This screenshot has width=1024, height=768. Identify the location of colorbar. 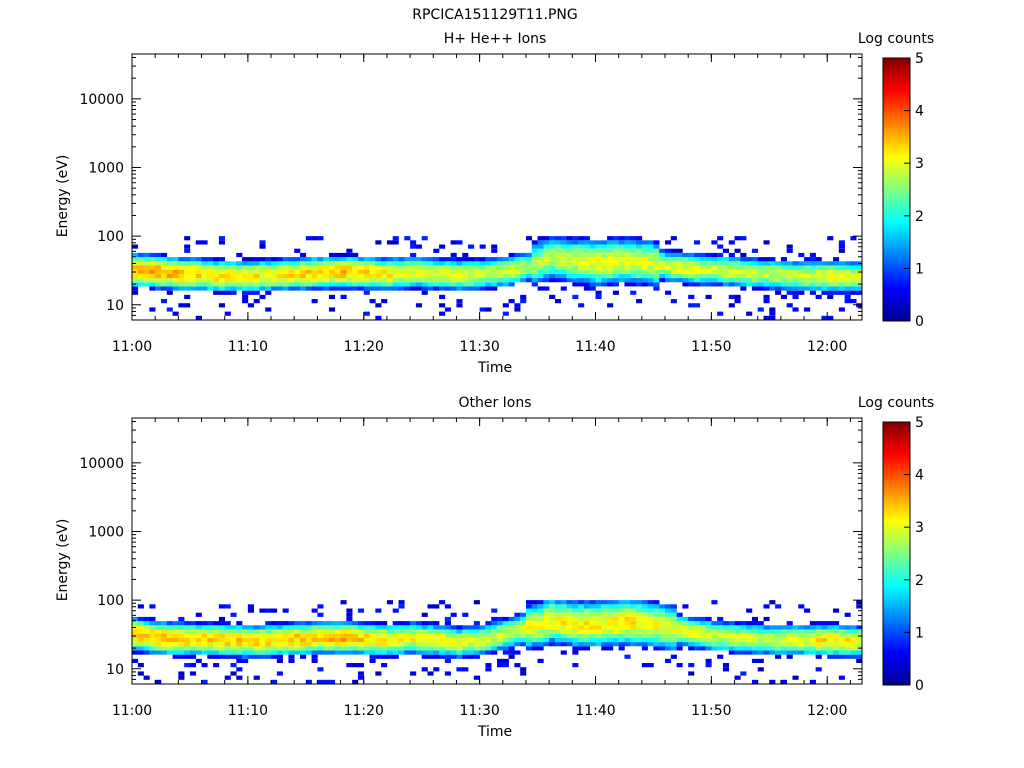
(896, 189).